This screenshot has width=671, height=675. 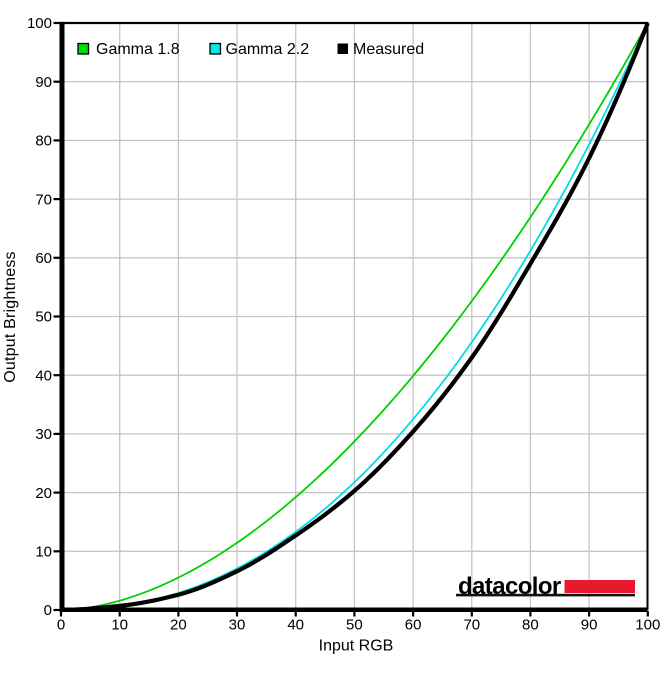 What do you see at coordinates (138, 49) in the screenshot?
I see `svg-text: Gamma 1.8` at bounding box center [138, 49].